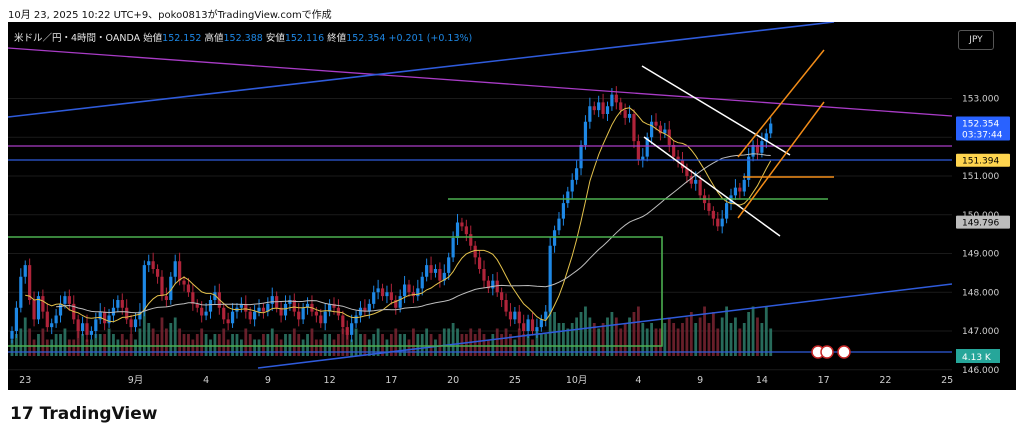 This screenshot has width=1024, height=441. Describe the element at coordinates (980, 224) in the screenshot. I see `price-label-value: 149.796` at that location.